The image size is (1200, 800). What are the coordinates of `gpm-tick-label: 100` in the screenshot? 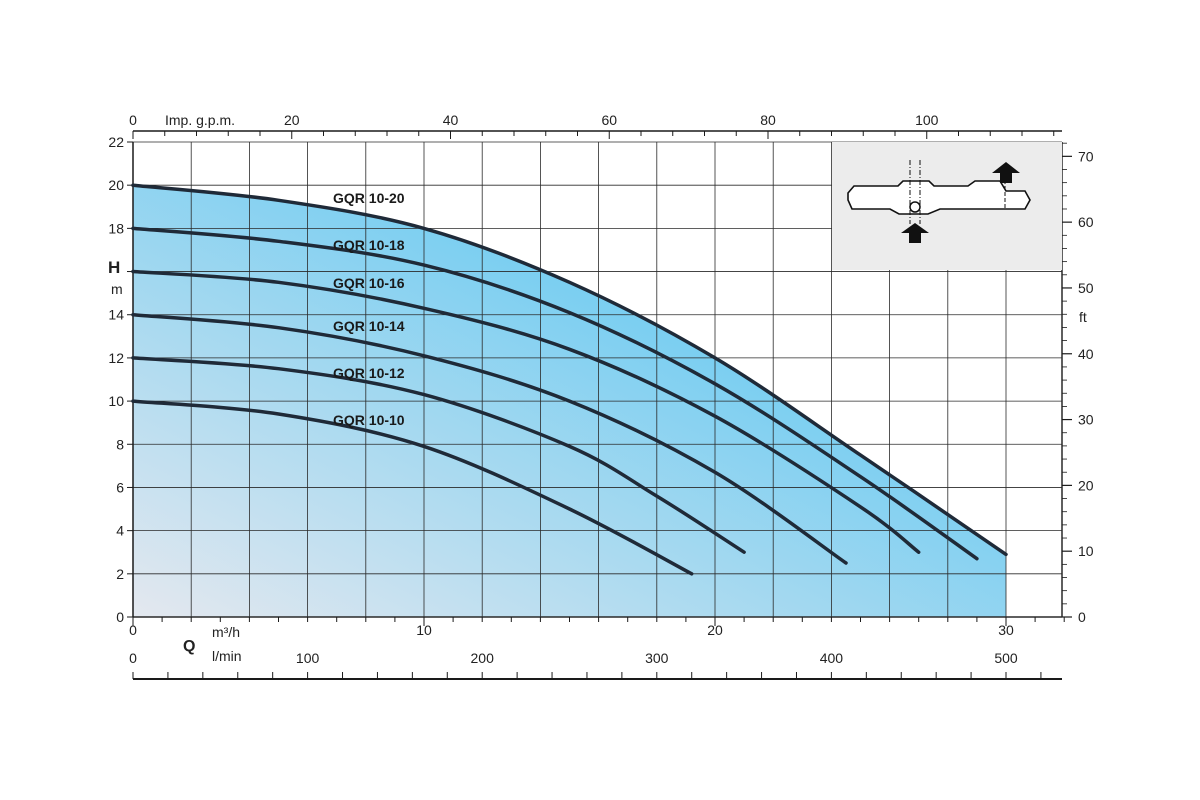 It's located at (927, 120).